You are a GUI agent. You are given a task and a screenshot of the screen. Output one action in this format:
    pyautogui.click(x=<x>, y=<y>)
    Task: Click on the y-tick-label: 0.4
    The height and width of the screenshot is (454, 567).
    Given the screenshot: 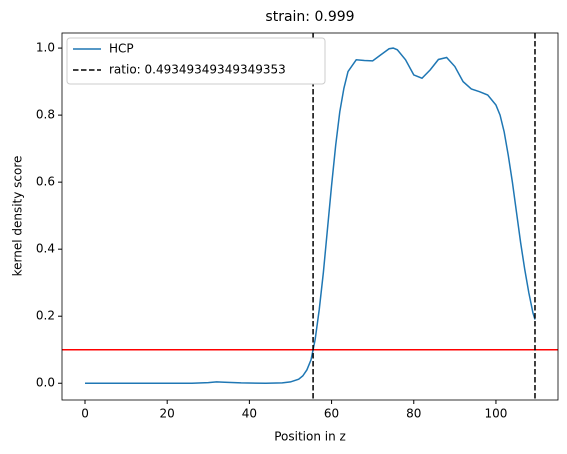 What is the action you would take?
    pyautogui.click(x=45, y=249)
    